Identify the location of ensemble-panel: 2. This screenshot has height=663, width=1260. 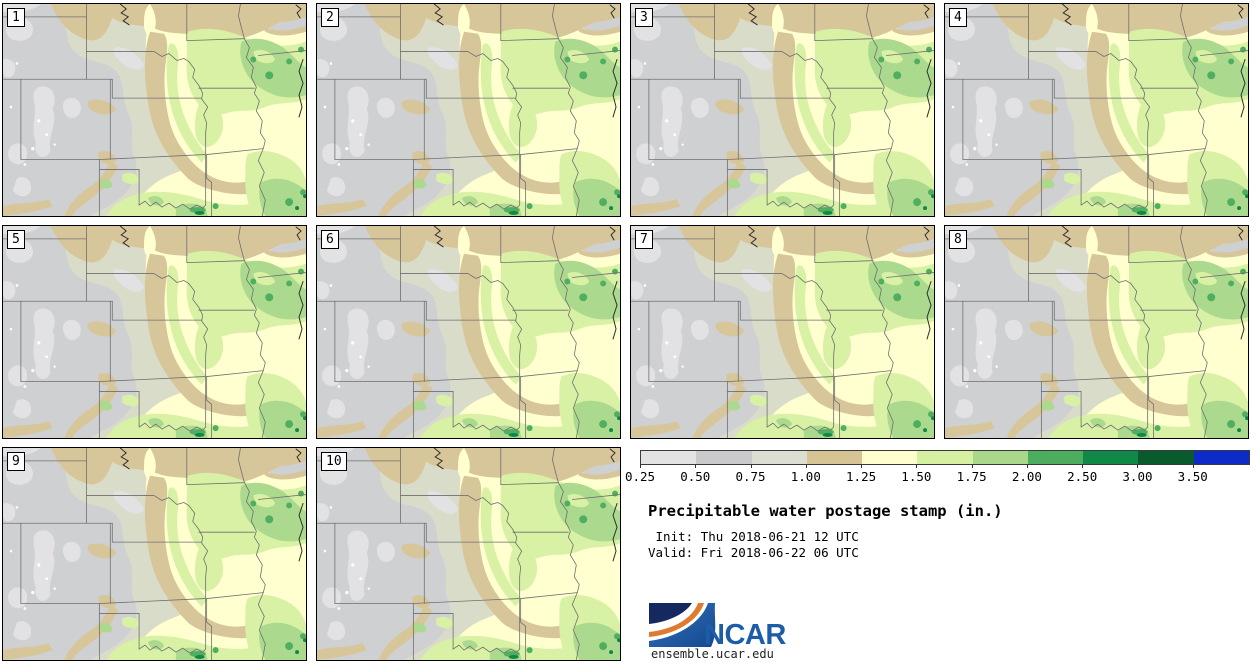
(468, 110).